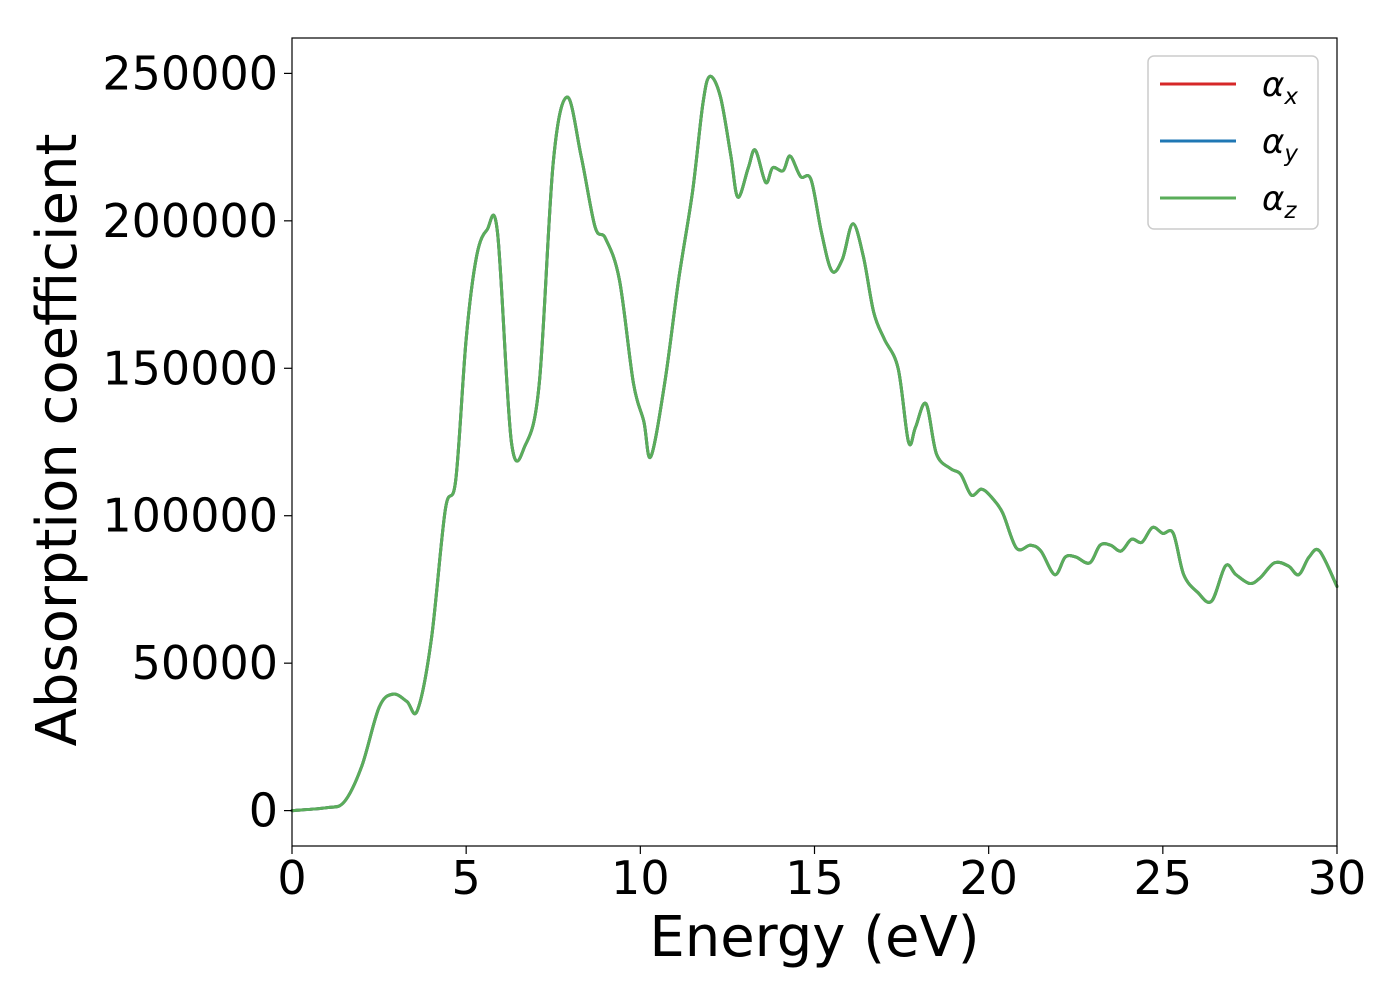  What do you see at coordinates (190, 368) in the screenshot?
I see `y-tick-label: 150000` at bounding box center [190, 368].